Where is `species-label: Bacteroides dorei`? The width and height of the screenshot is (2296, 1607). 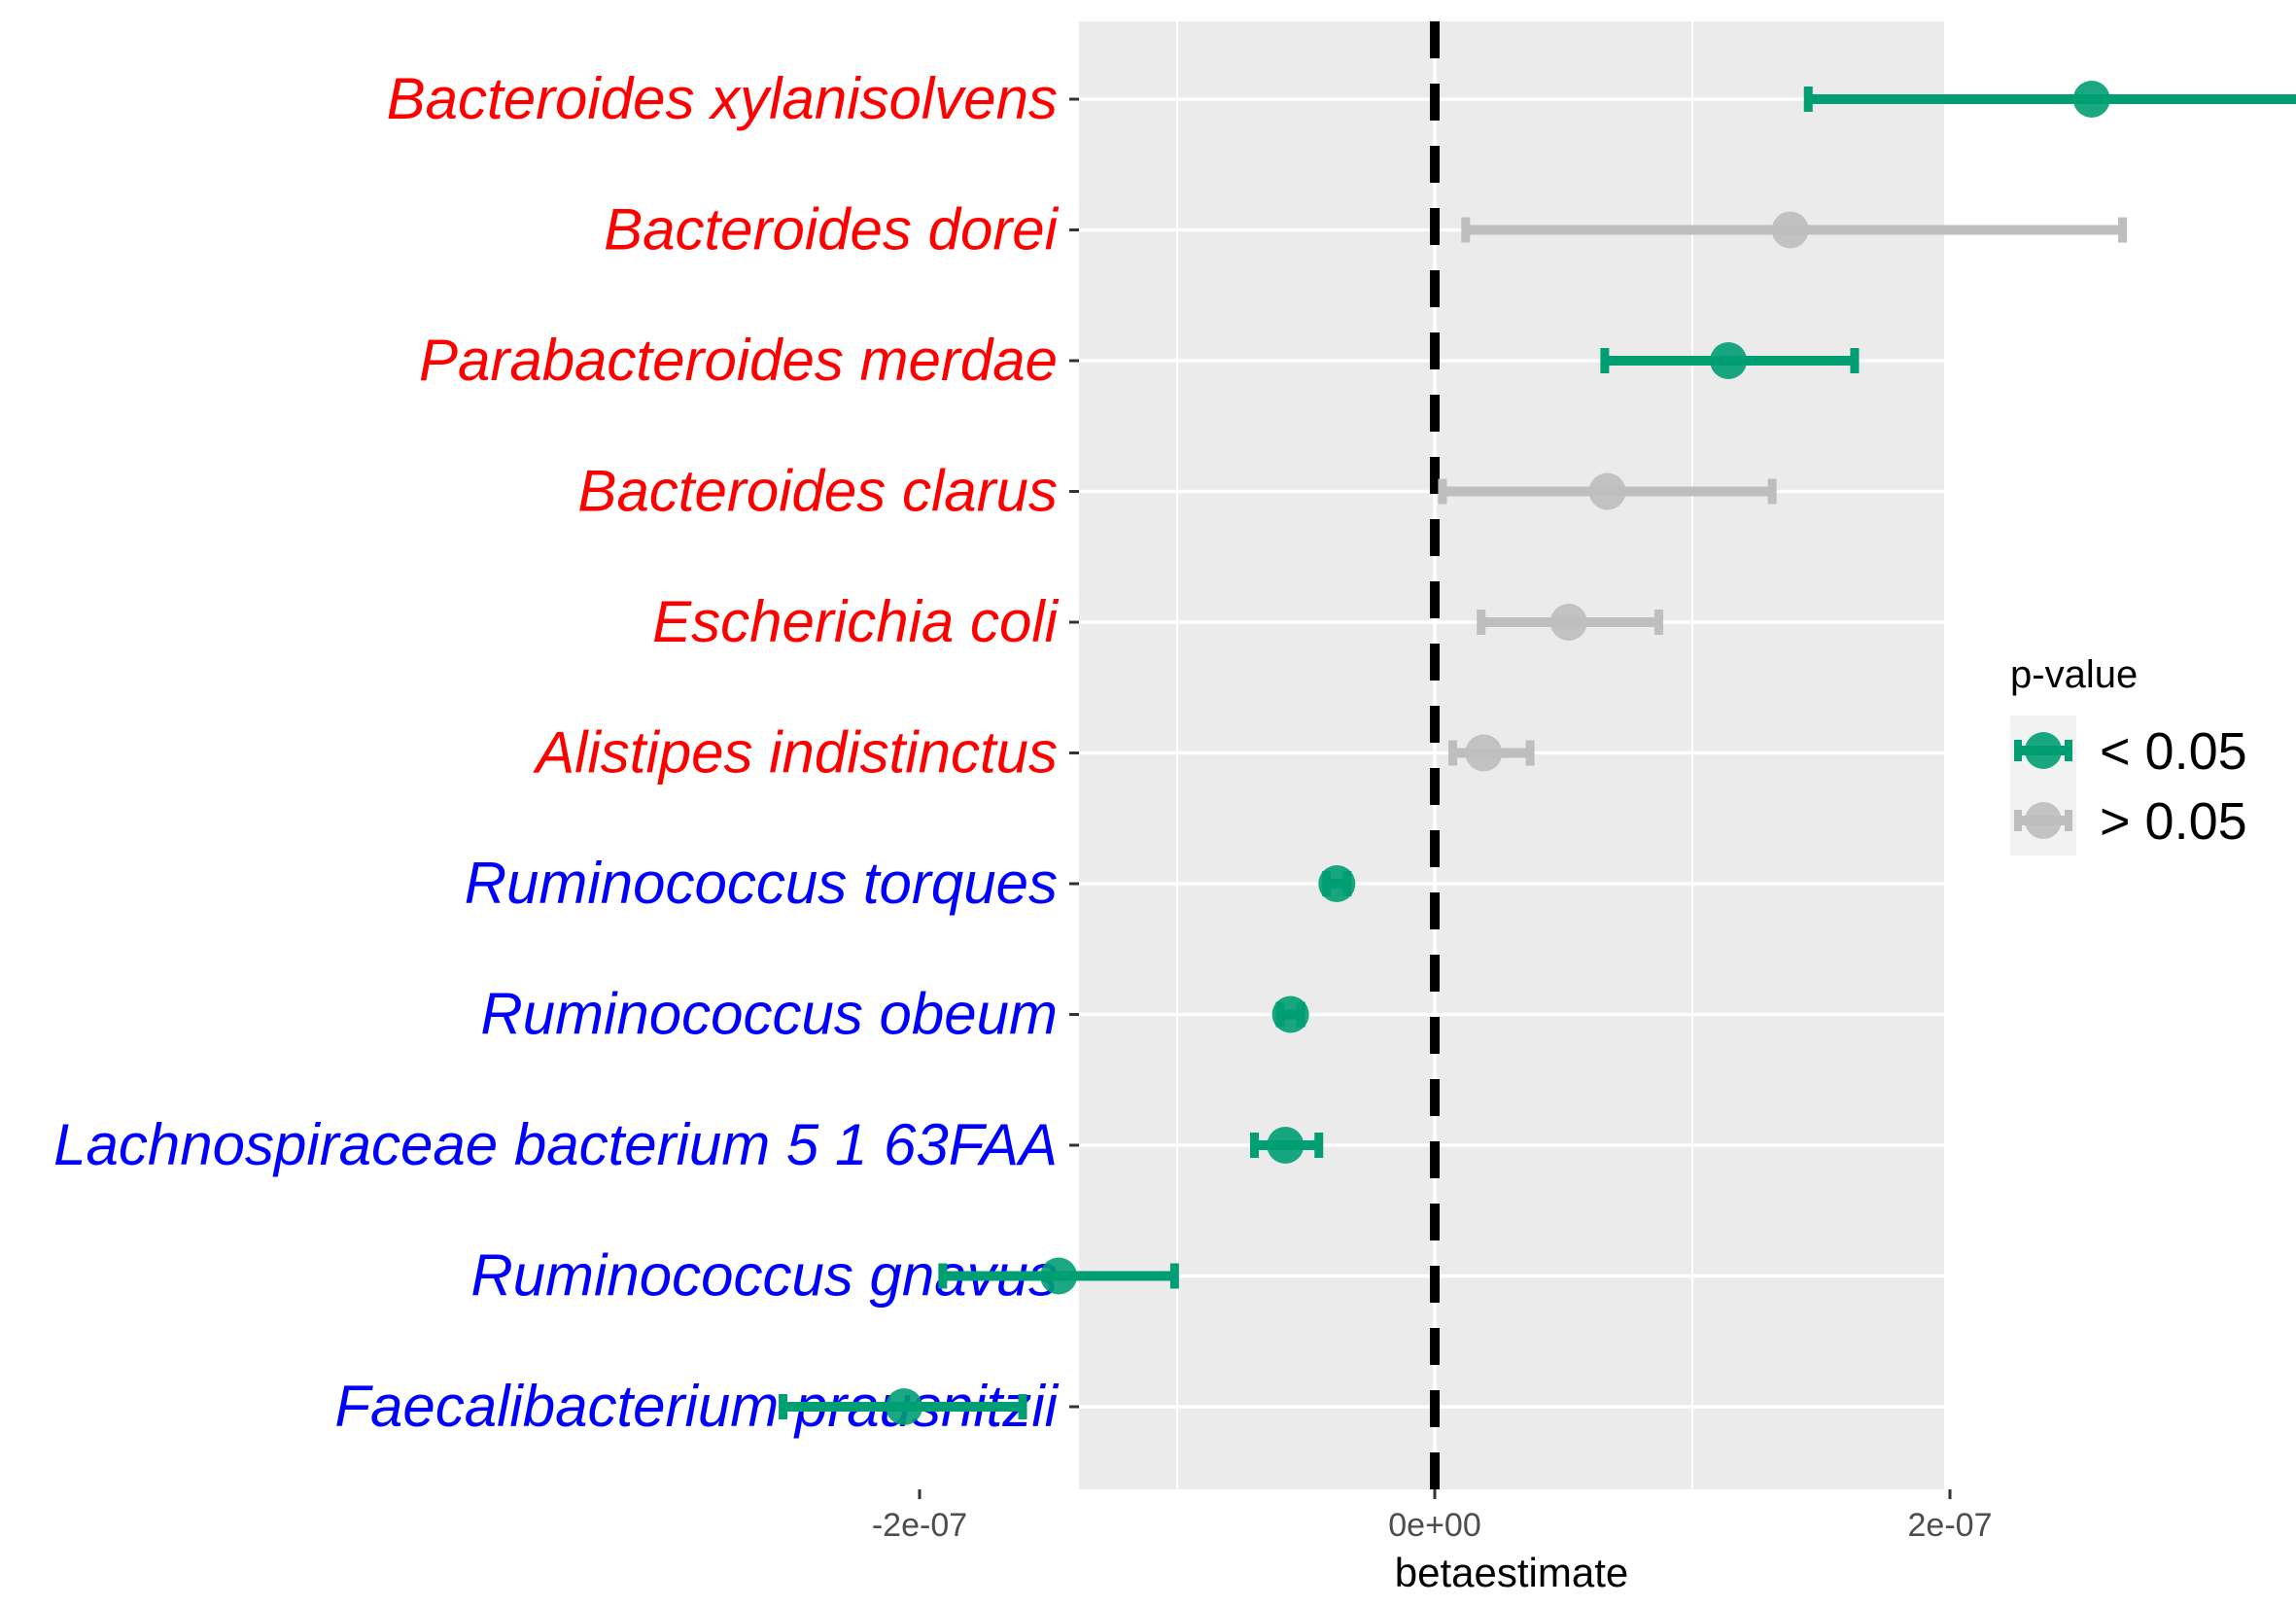 species-label: Bacteroides dorei is located at coordinates (832, 229).